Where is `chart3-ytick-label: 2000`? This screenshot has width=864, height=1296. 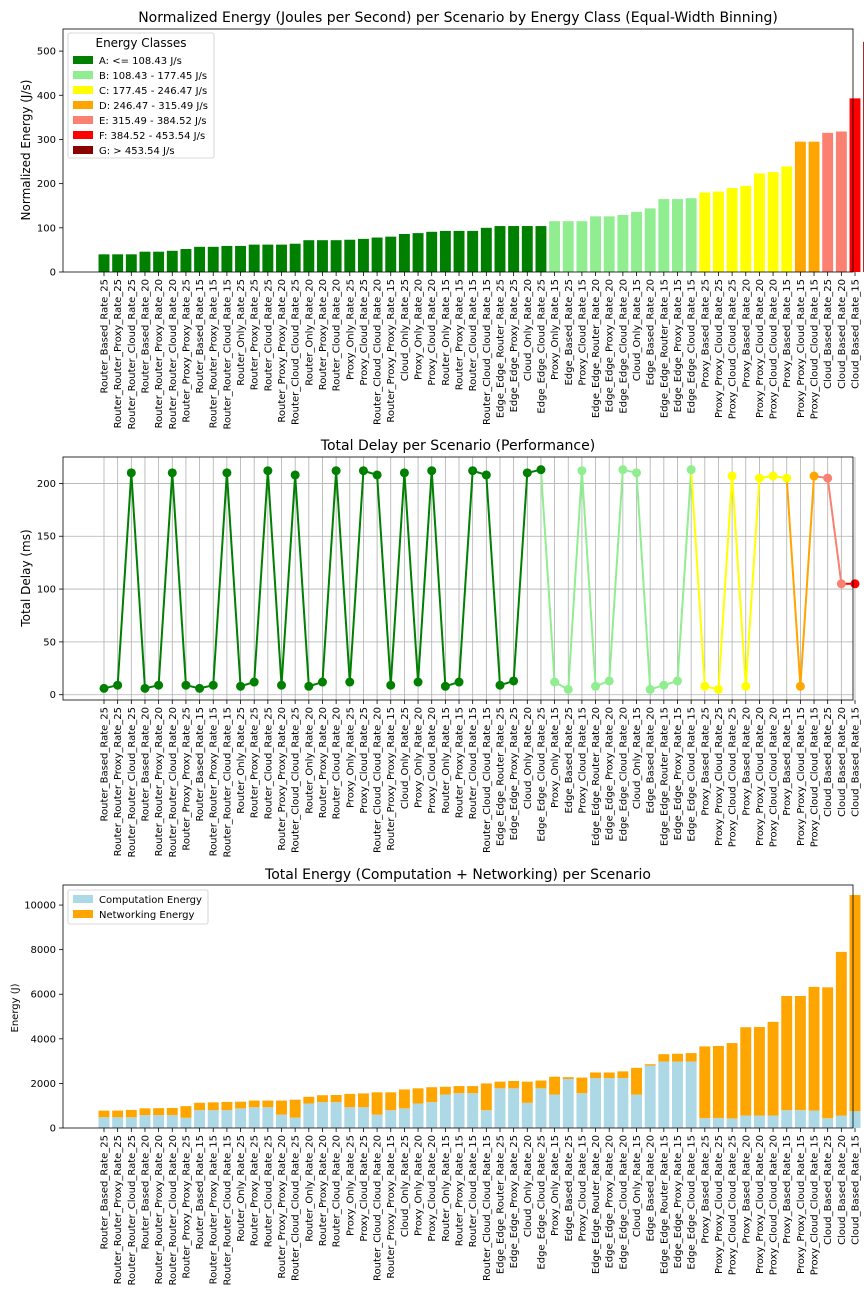 chart3-ytick-label: 2000 is located at coordinates (43, 1084).